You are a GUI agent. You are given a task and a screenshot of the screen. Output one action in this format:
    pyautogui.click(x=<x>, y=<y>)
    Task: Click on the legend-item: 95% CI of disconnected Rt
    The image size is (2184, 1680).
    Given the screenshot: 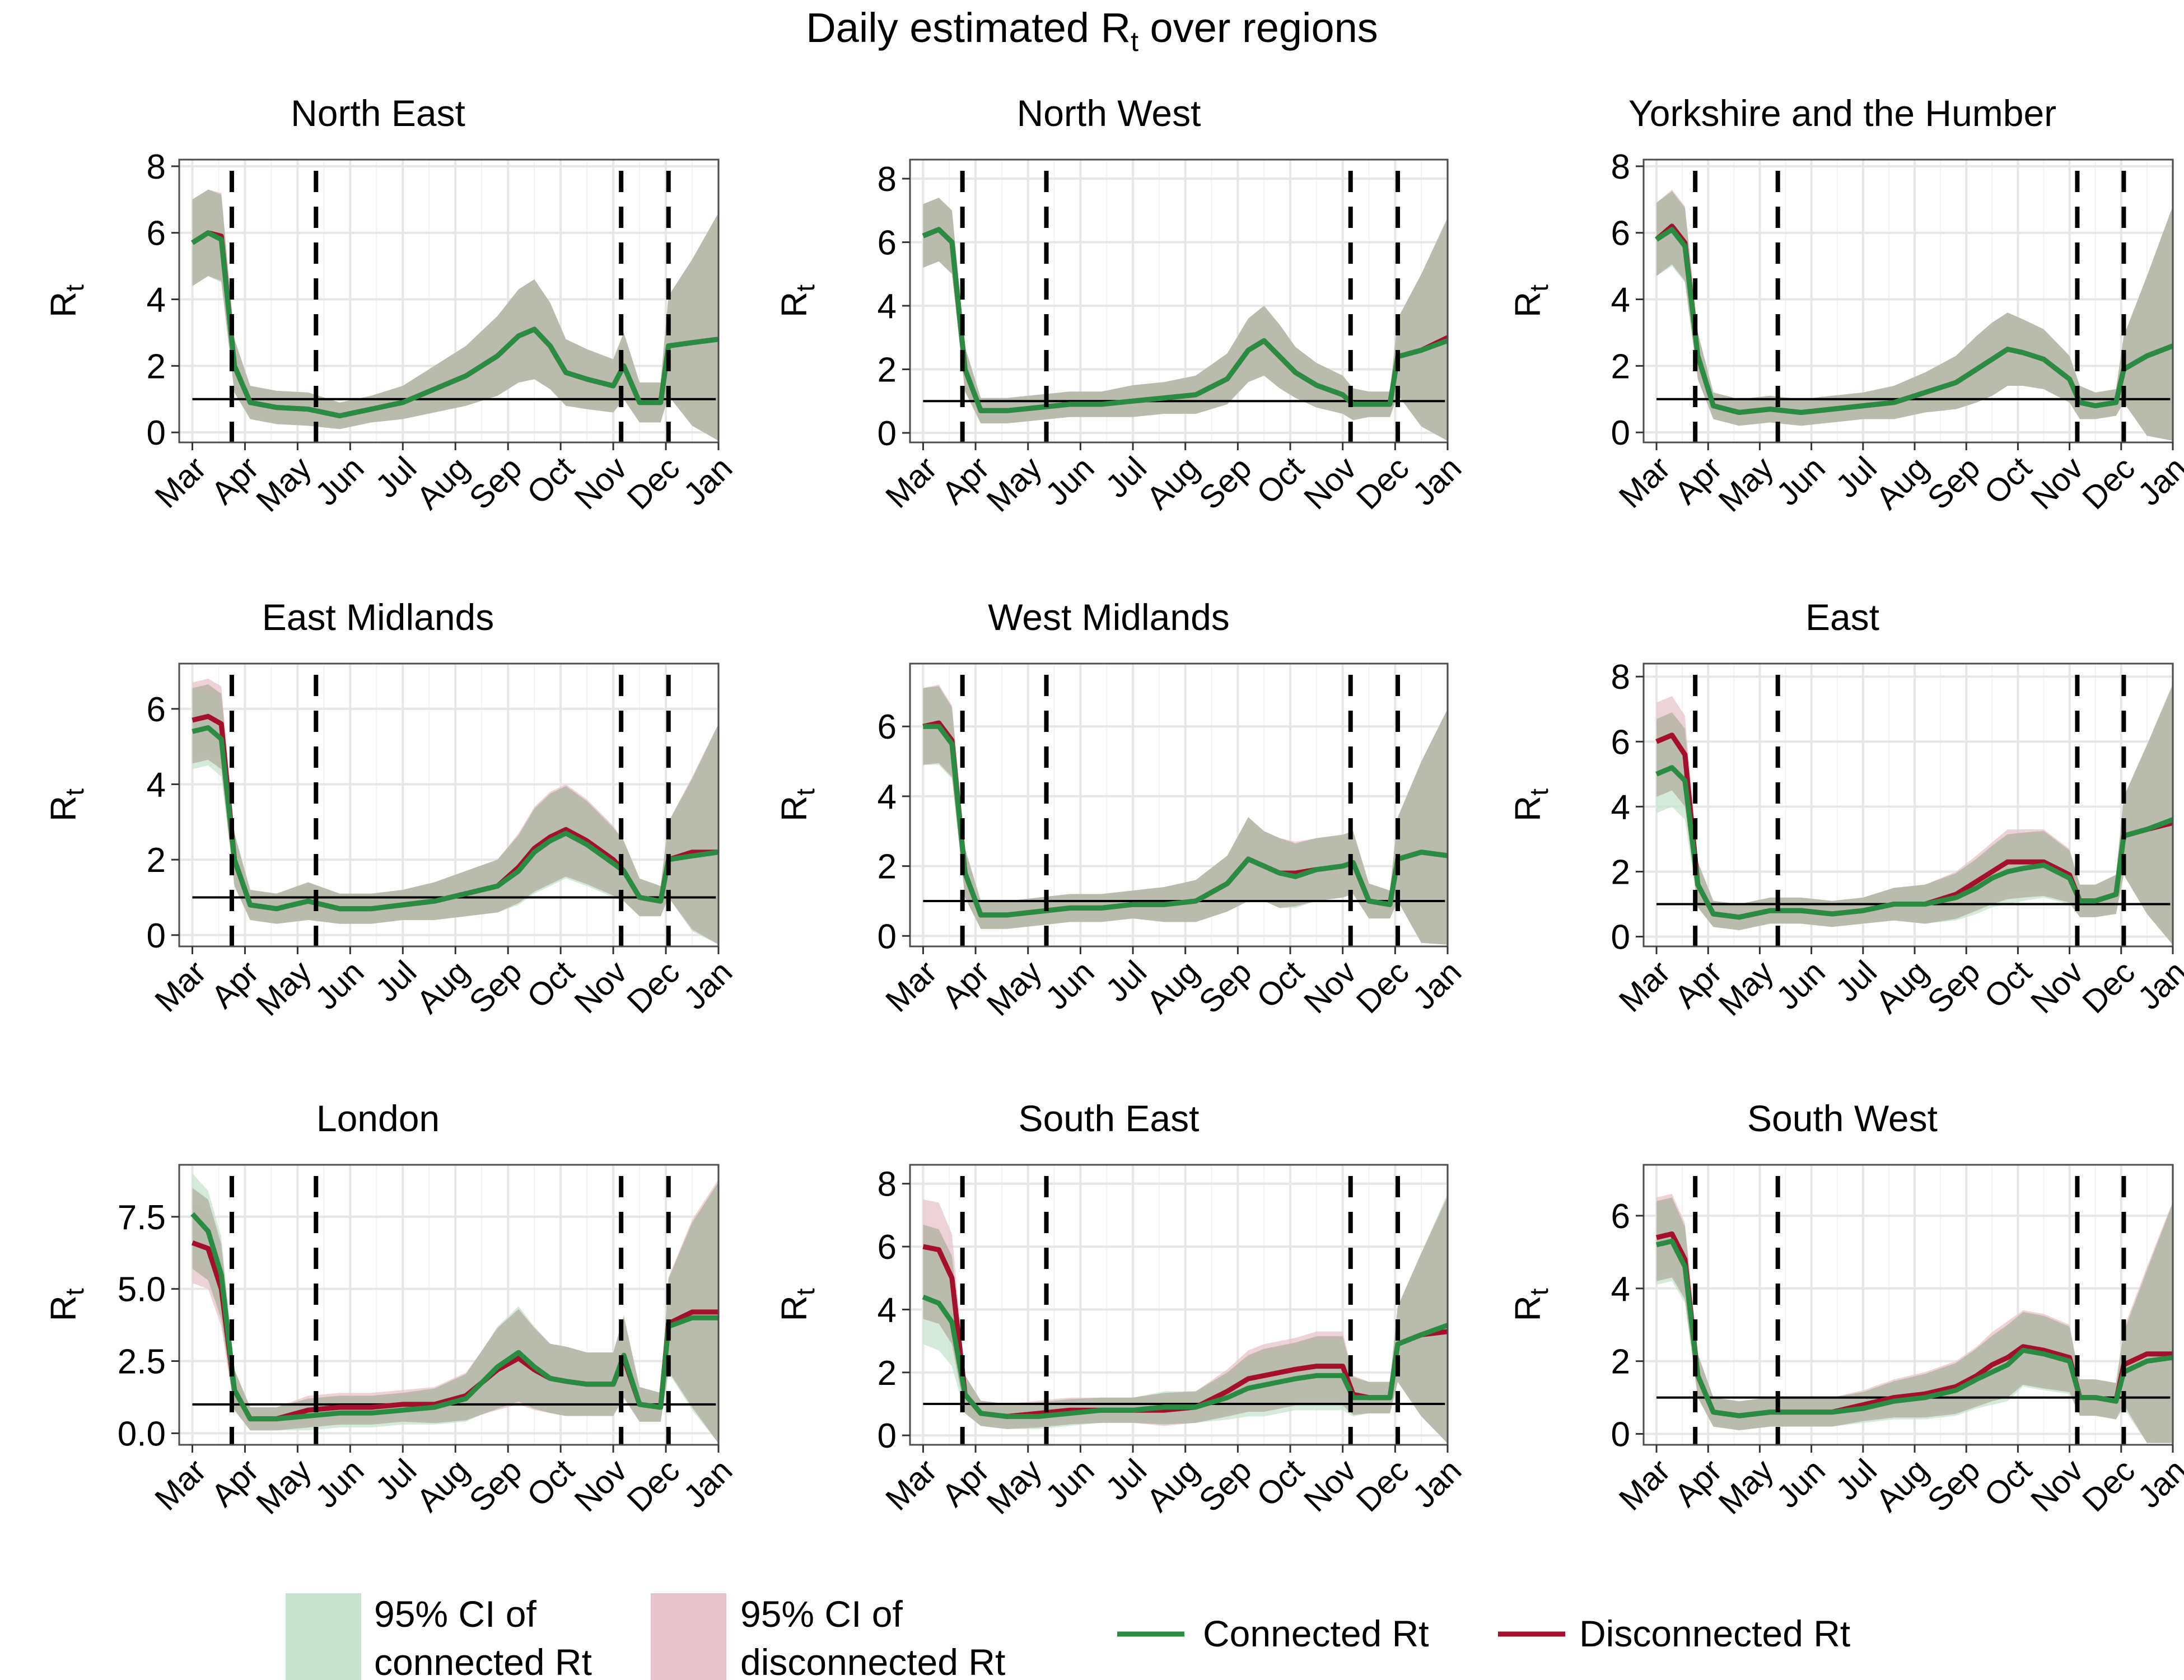 What is the action you would take?
    pyautogui.click(x=828, y=1637)
    